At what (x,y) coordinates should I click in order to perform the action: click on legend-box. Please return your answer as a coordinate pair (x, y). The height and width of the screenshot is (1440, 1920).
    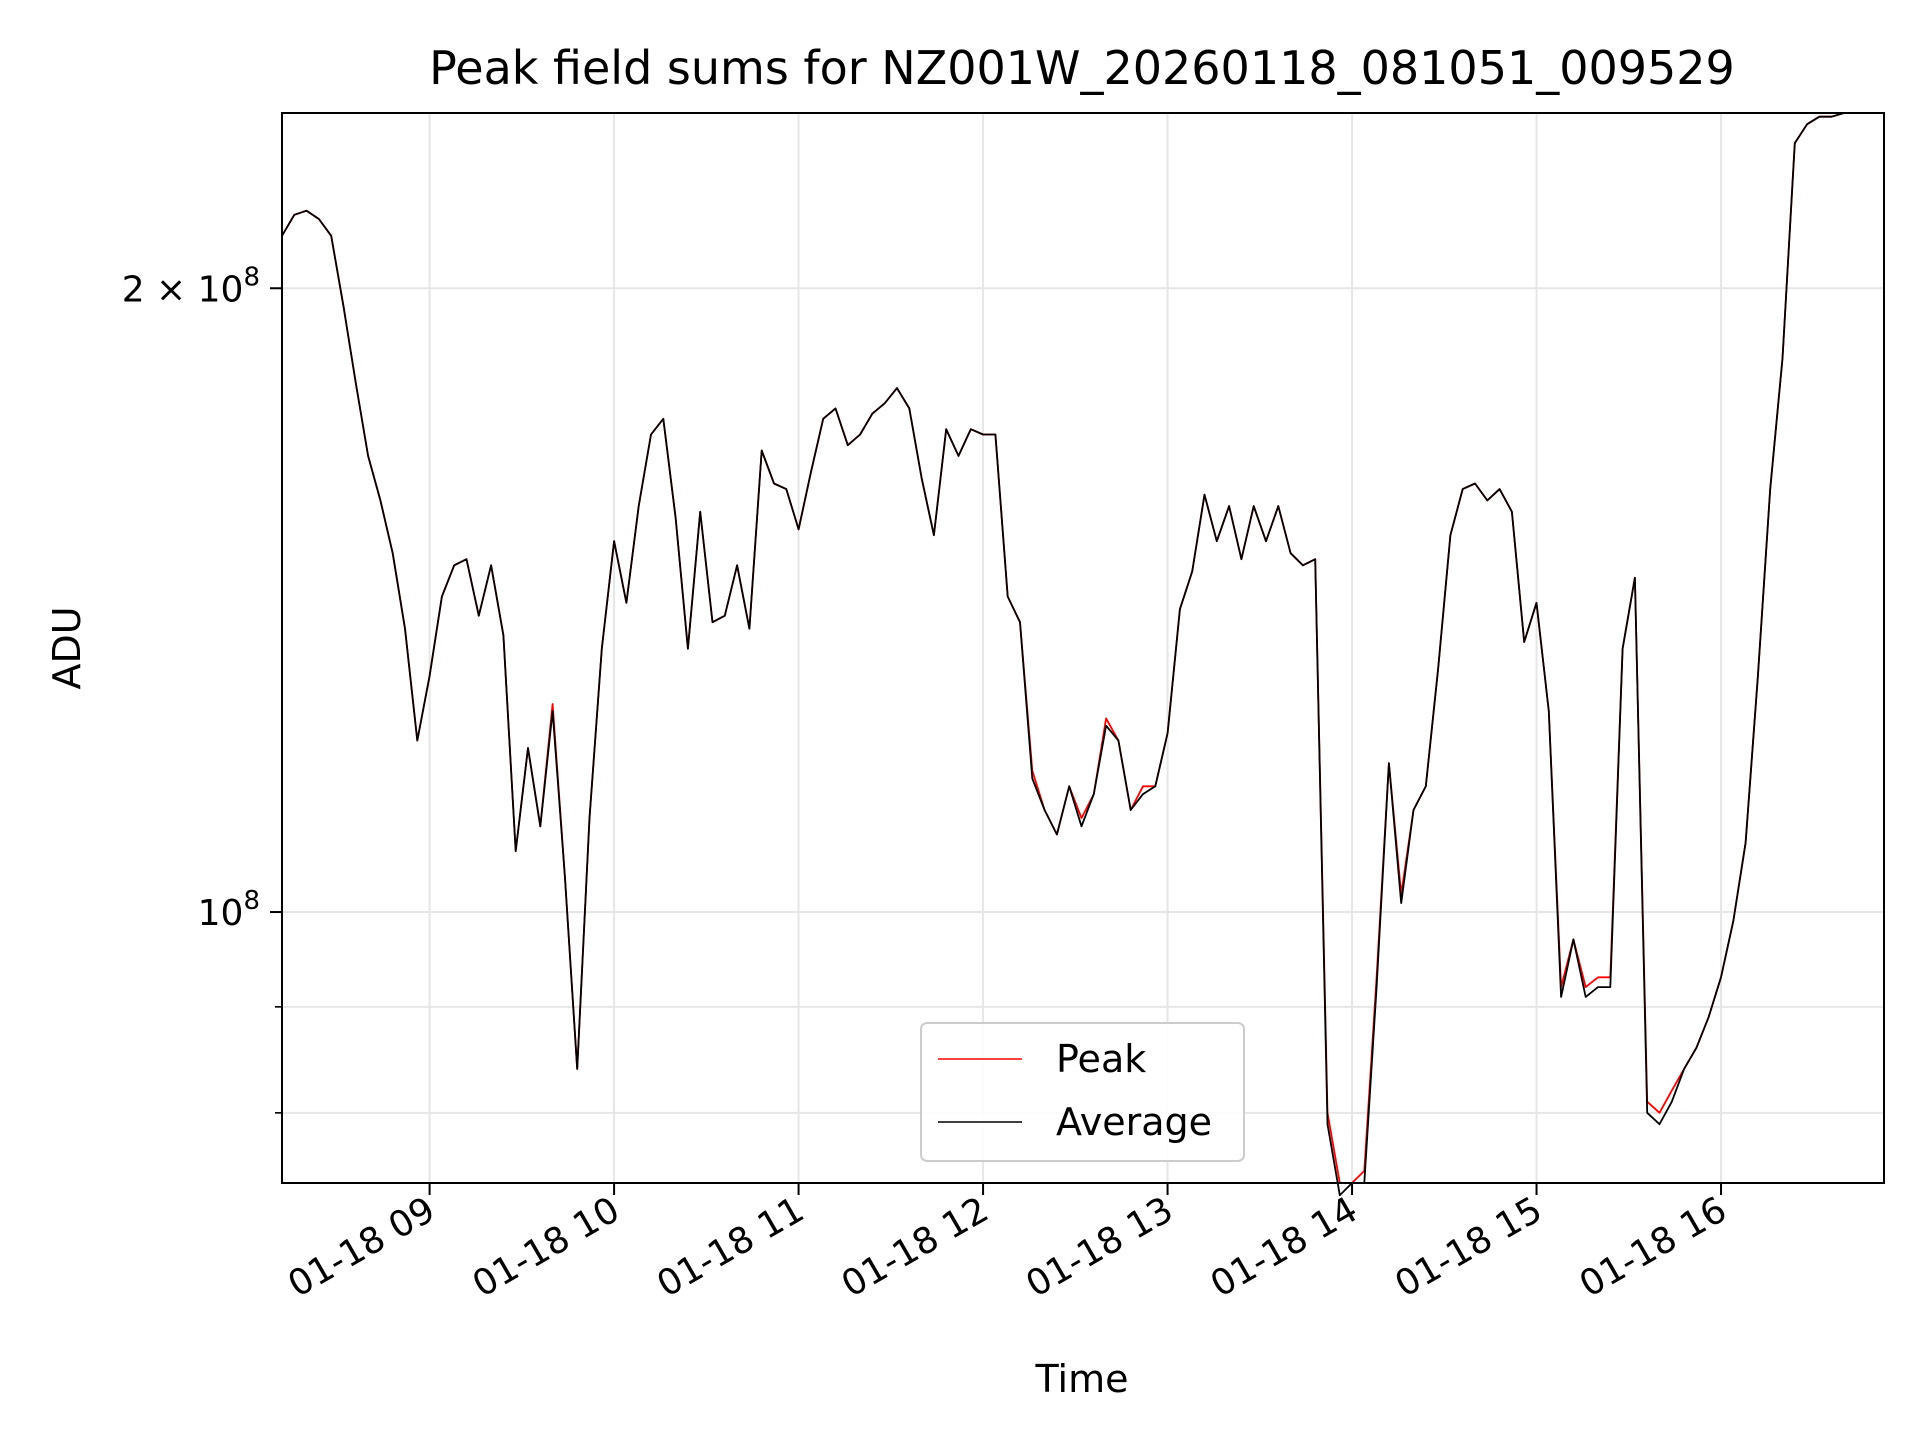
    Looking at the image, I should click on (1082, 1092).